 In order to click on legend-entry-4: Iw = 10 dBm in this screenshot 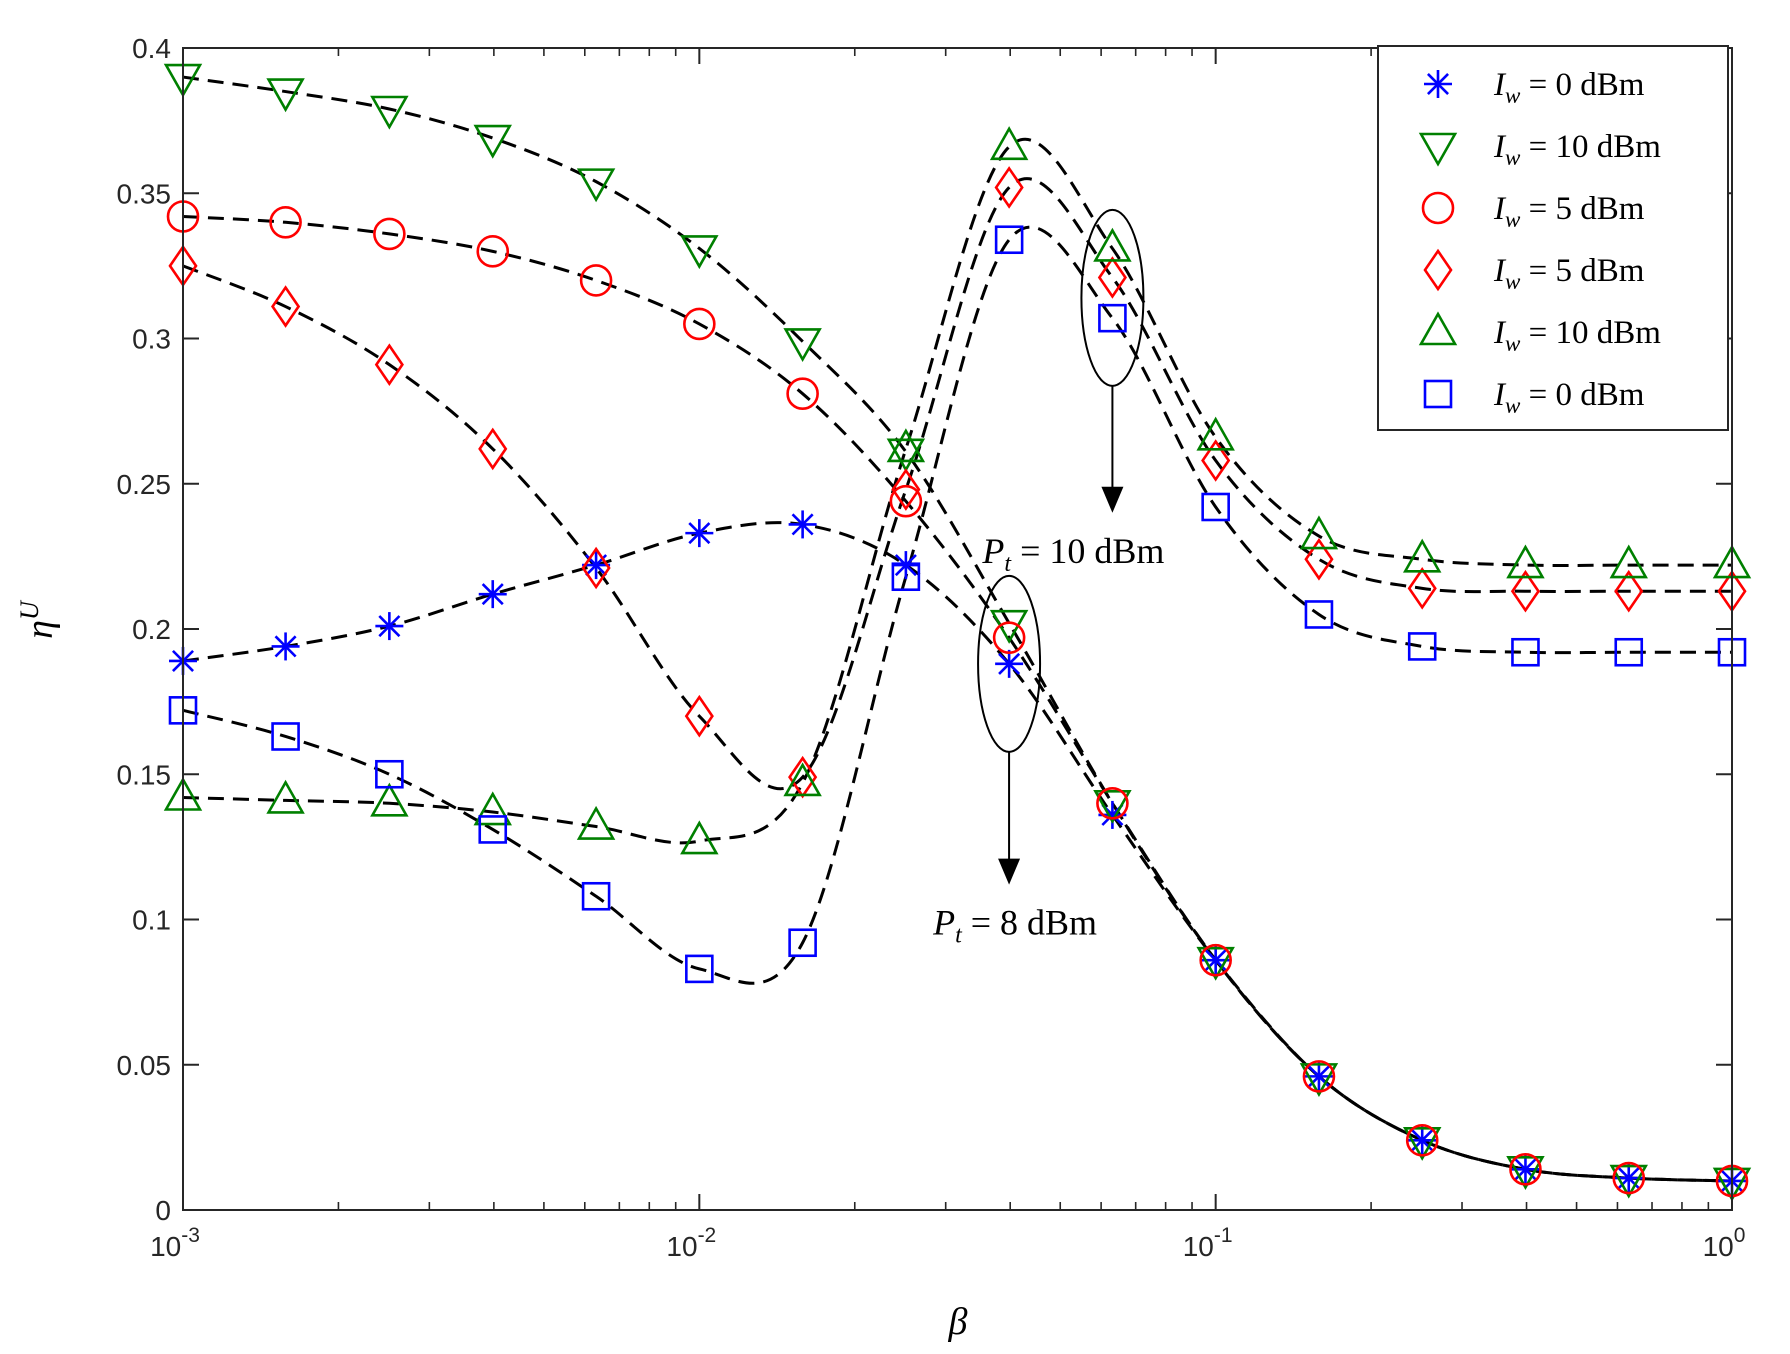, I will do `click(1539, 333)`.